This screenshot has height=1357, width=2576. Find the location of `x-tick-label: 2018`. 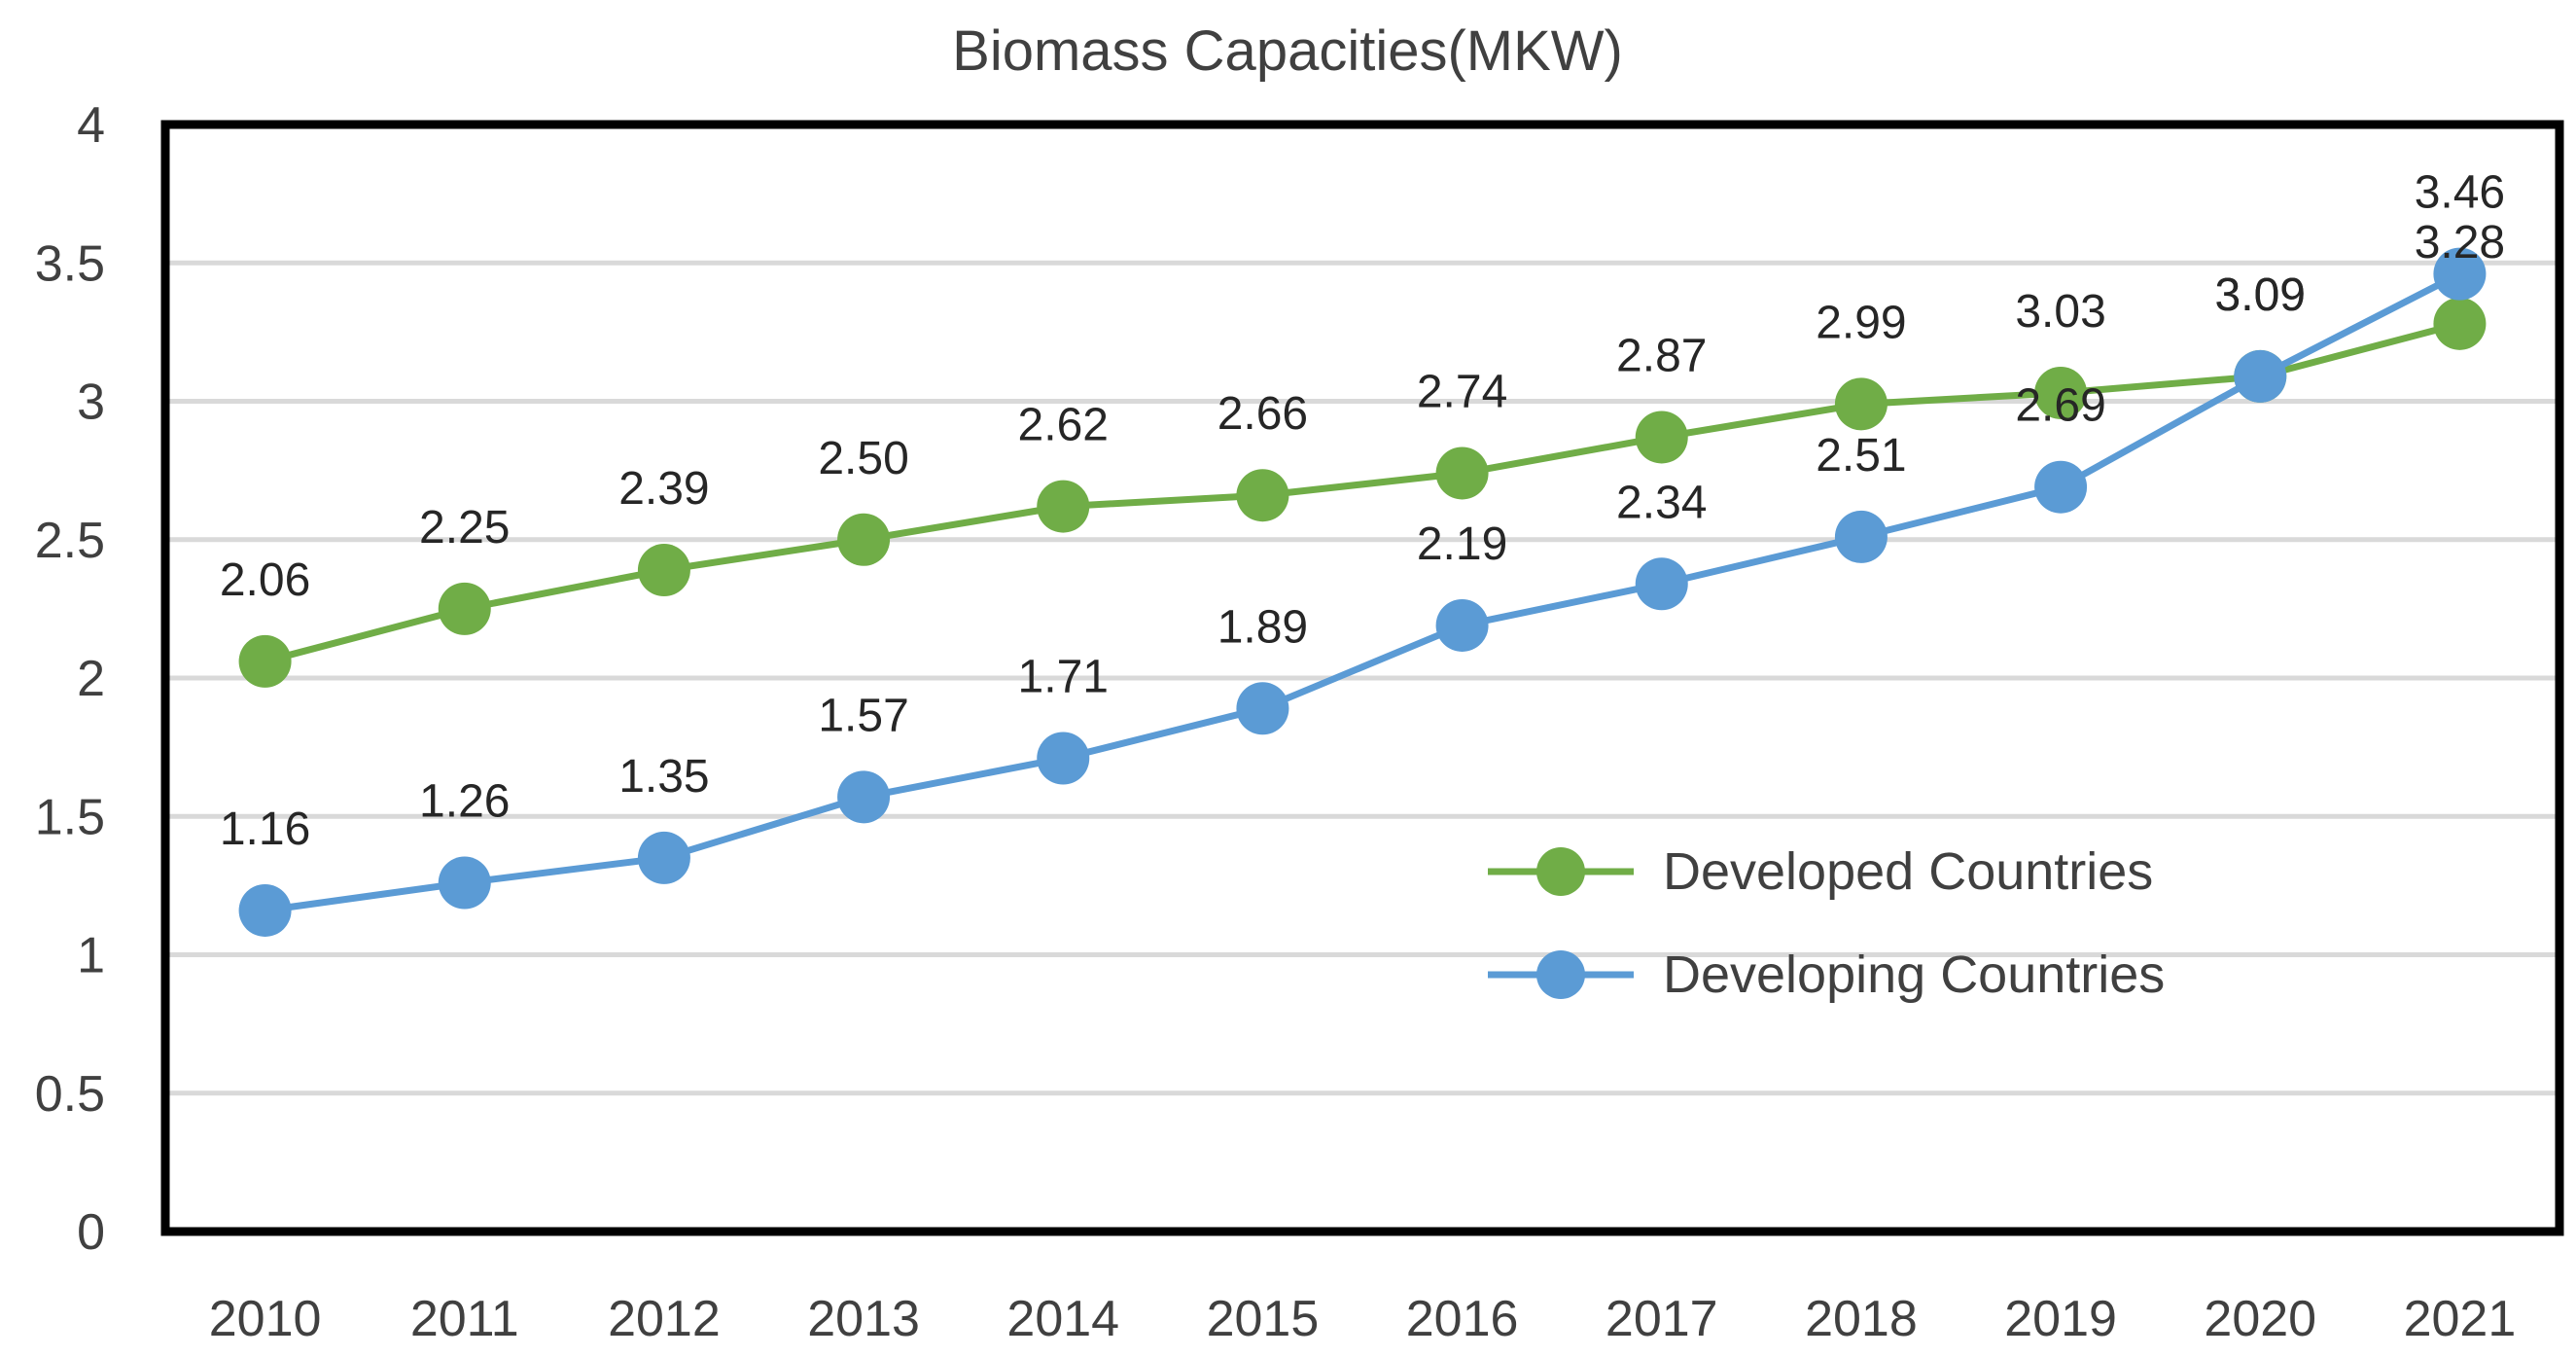

x-tick-label: 2018 is located at coordinates (1862, 1319).